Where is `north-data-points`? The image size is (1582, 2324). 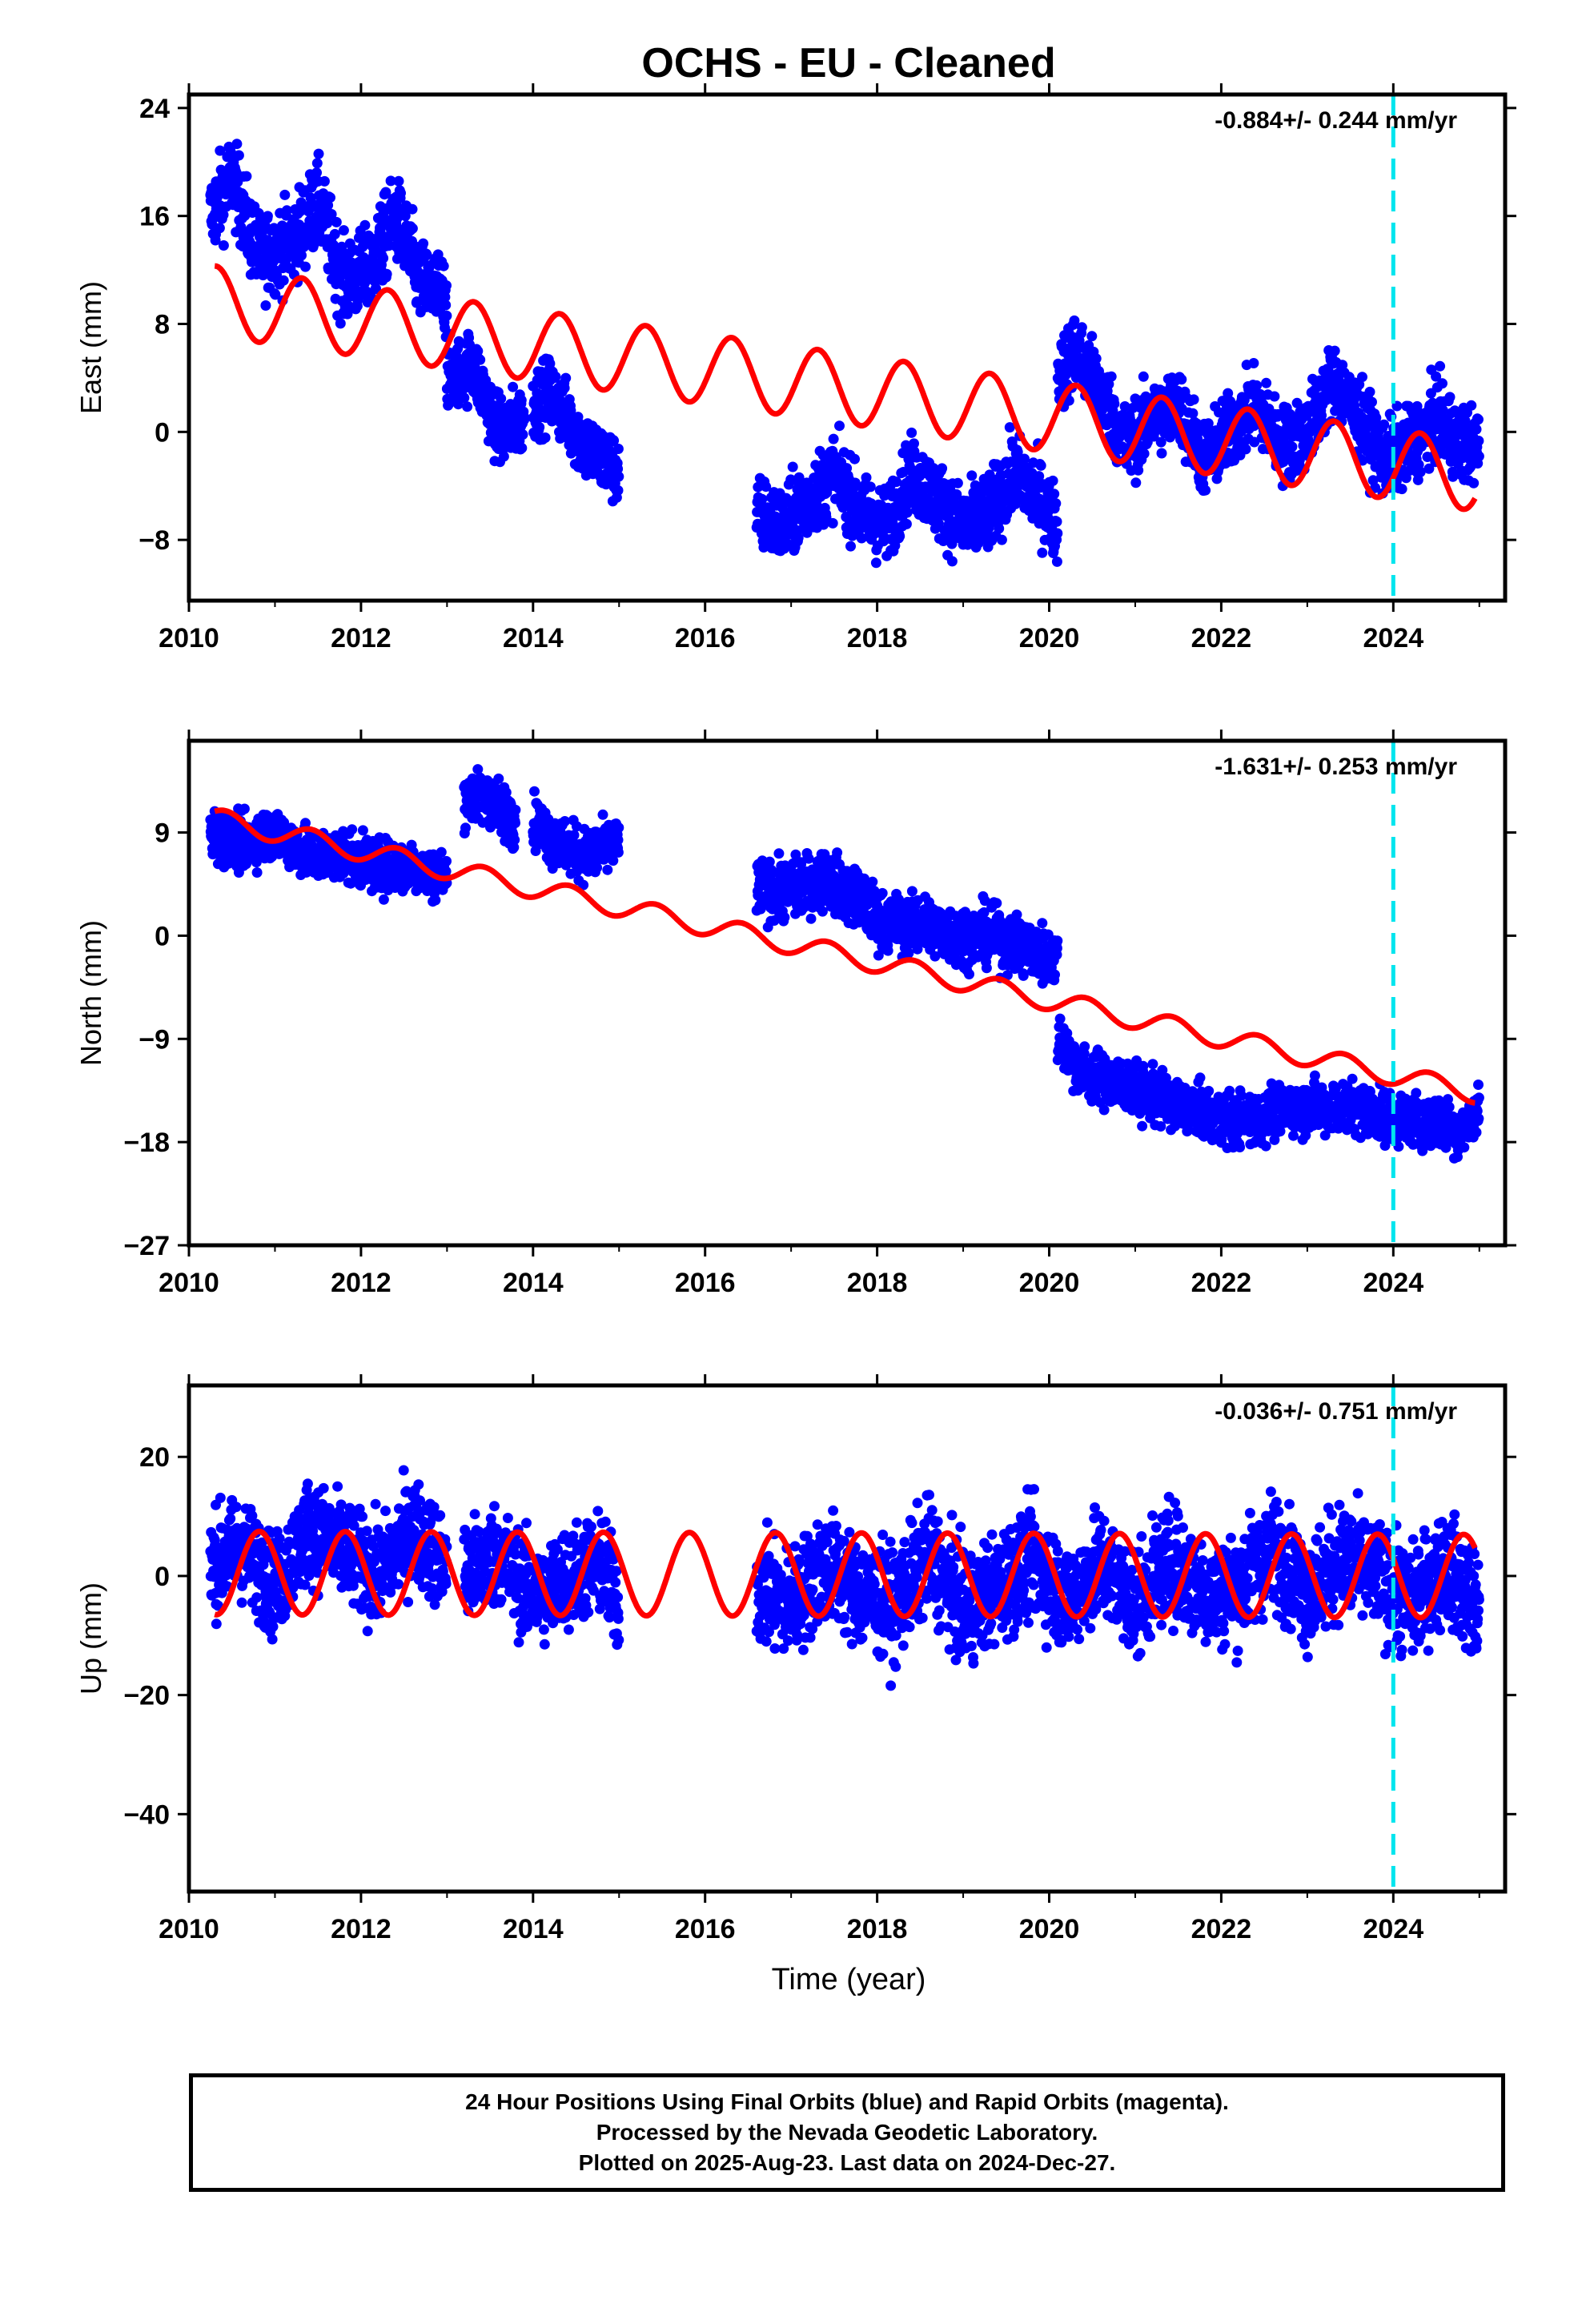
north-data-points is located at coordinates (845, 964).